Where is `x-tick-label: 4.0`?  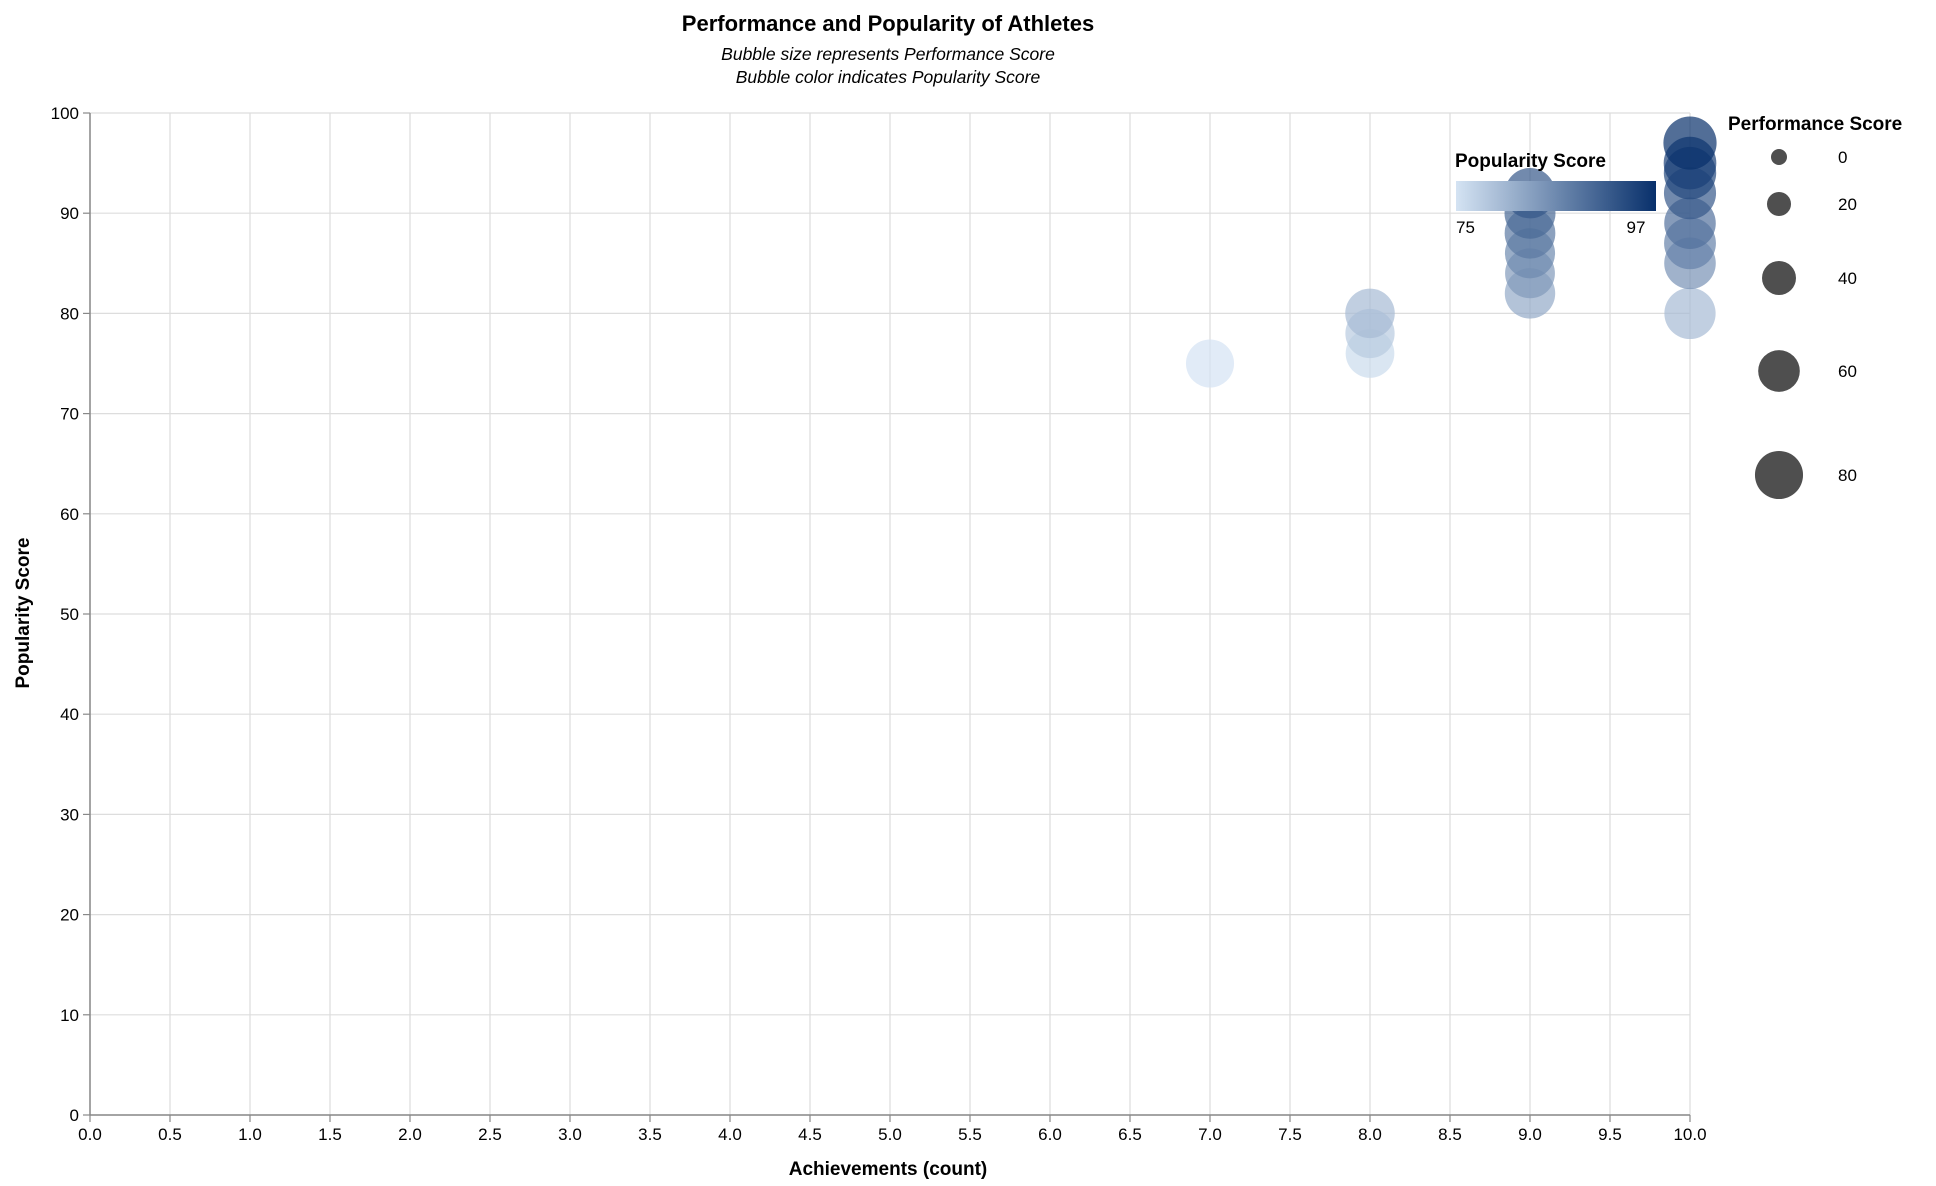
x-tick-label: 4.0 is located at coordinates (730, 1134).